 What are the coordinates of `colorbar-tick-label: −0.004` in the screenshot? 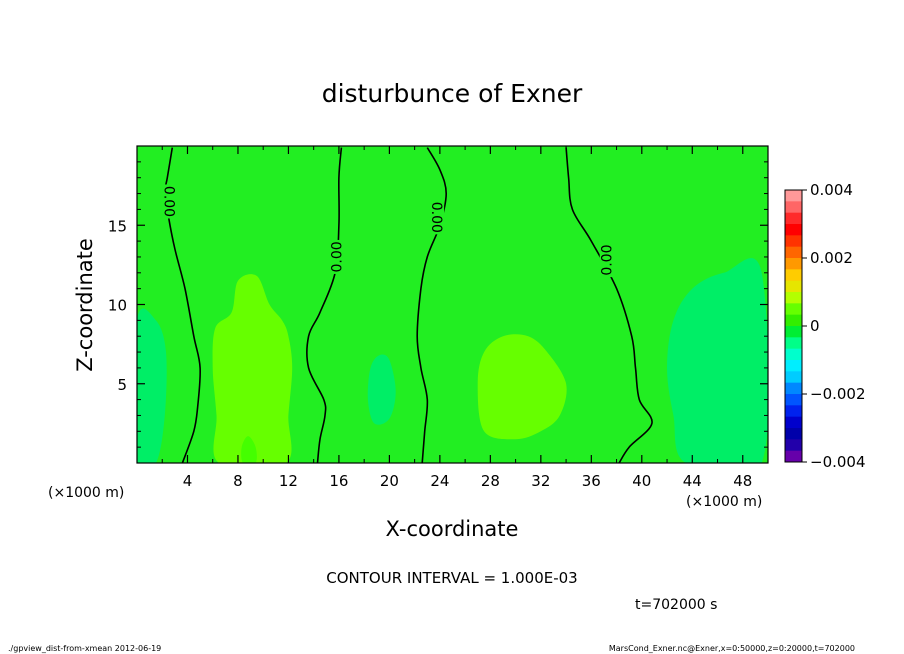 It's located at (838, 462).